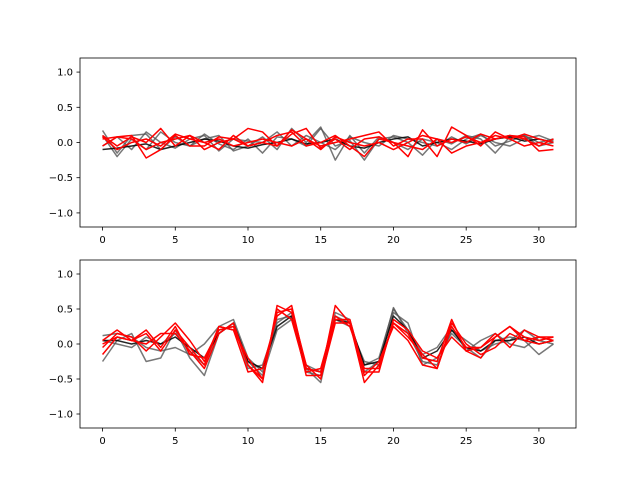  Describe the element at coordinates (61, 380) in the screenshot. I see `y-tick-label-bottom-1: −0.5` at that location.